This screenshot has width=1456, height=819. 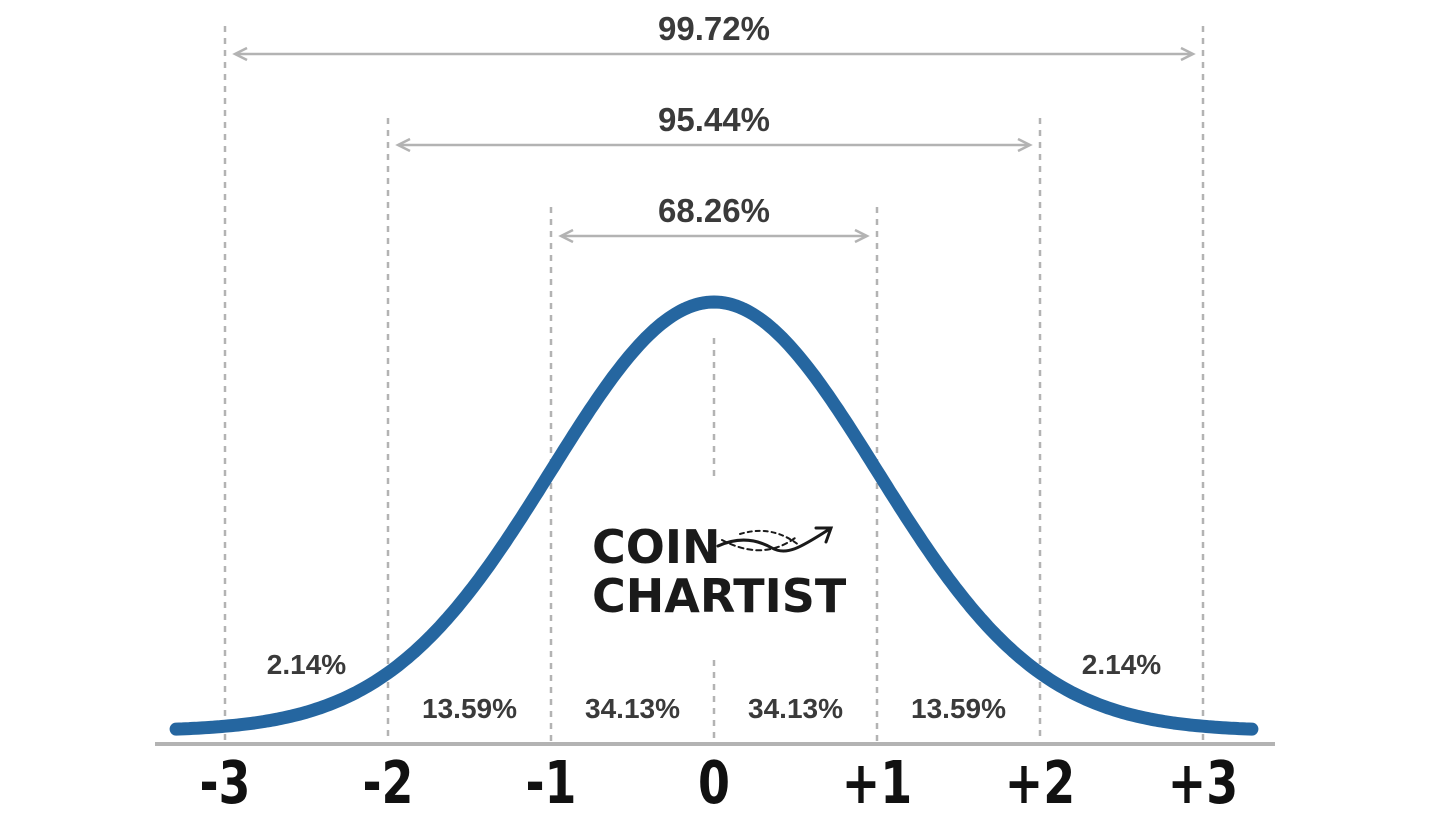 What do you see at coordinates (775, 539) in the screenshot?
I see `logo-arrow-icon` at bounding box center [775, 539].